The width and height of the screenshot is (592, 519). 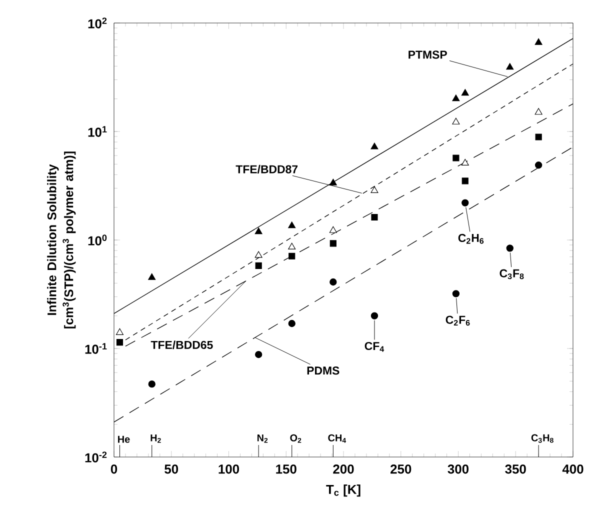 What do you see at coordinates (296, 438) in the screenshot?
I see `ref-line-label: O$_{2}$` at bounding box center [296, 438].